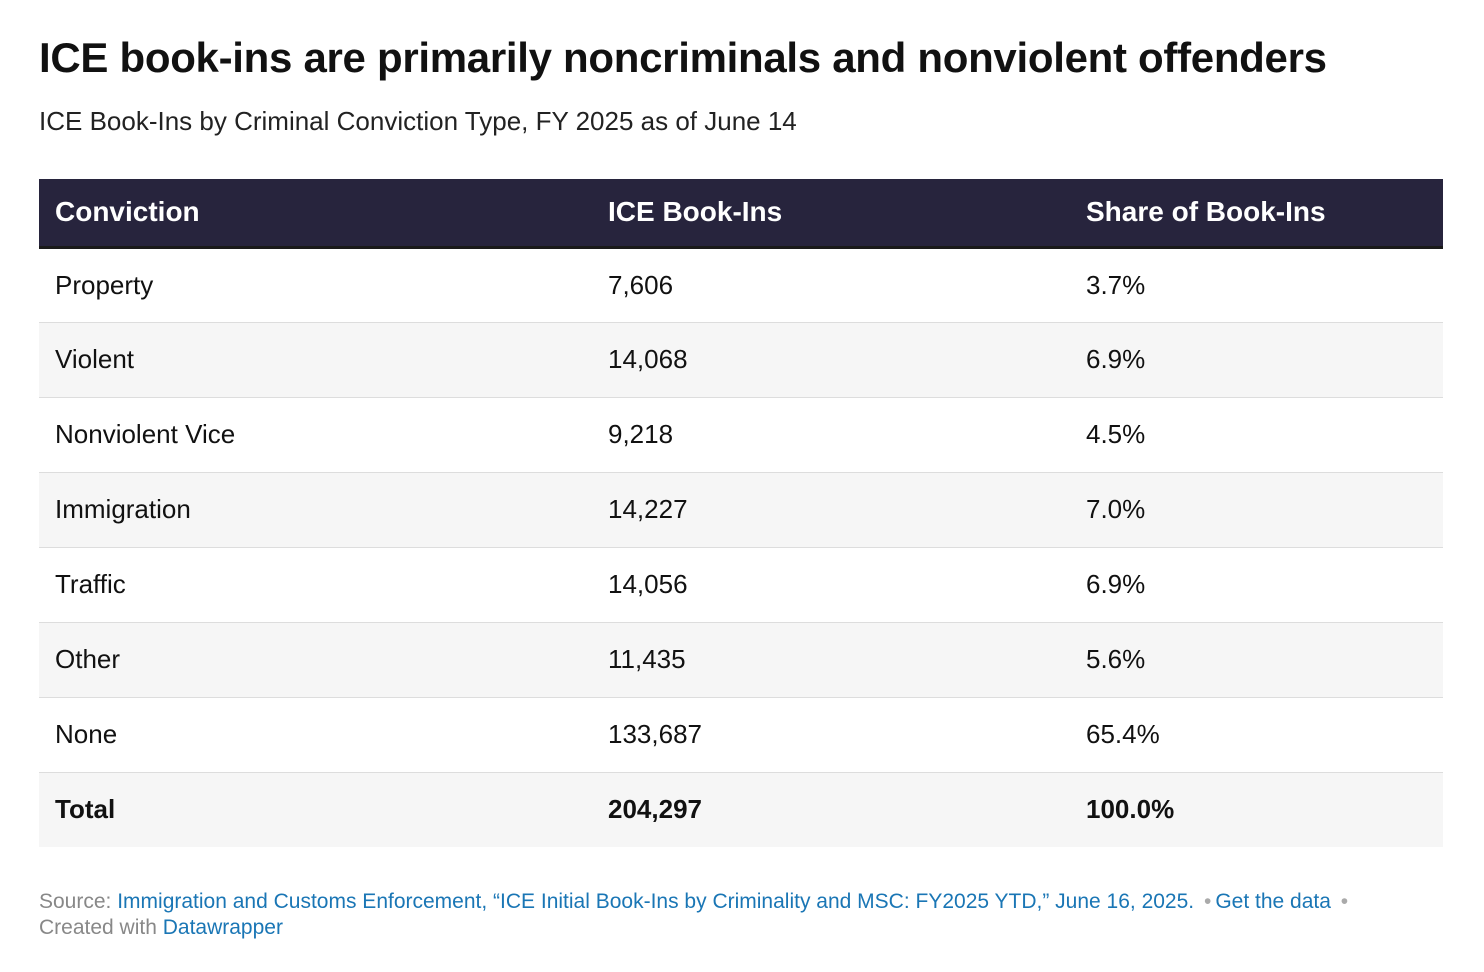 Image resolution: width=1484 pixels, height=972 pixels. I want to click on table-row: Immigration 14,227 7.0%, so click(741, 510).